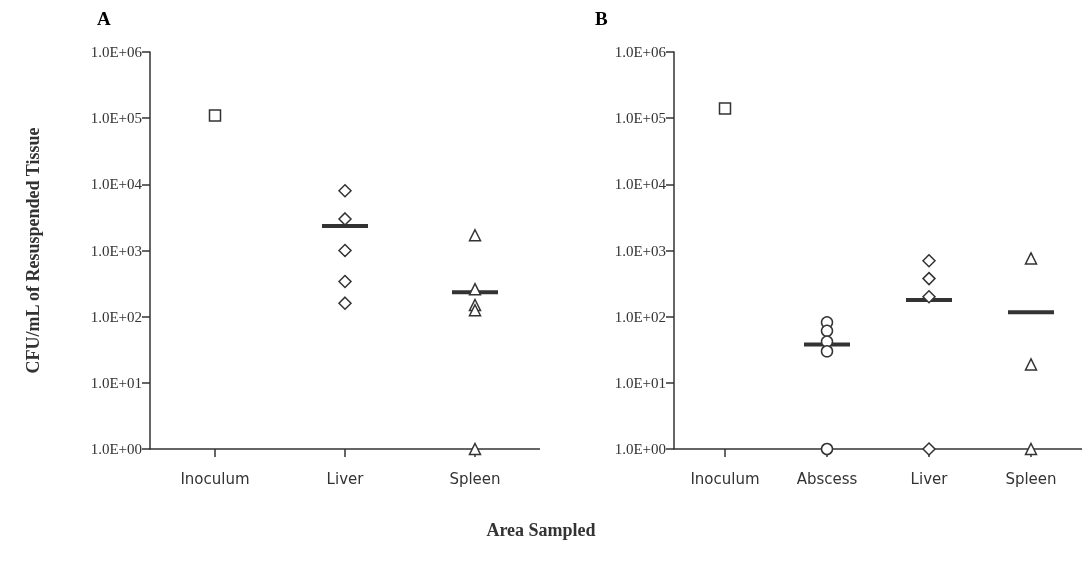  What do you see at coordinates (33, 250) in the screenshot?
I see `y-axis-title: CFU/mL of Resuspended Tissue` at bounding box center [33, 250].